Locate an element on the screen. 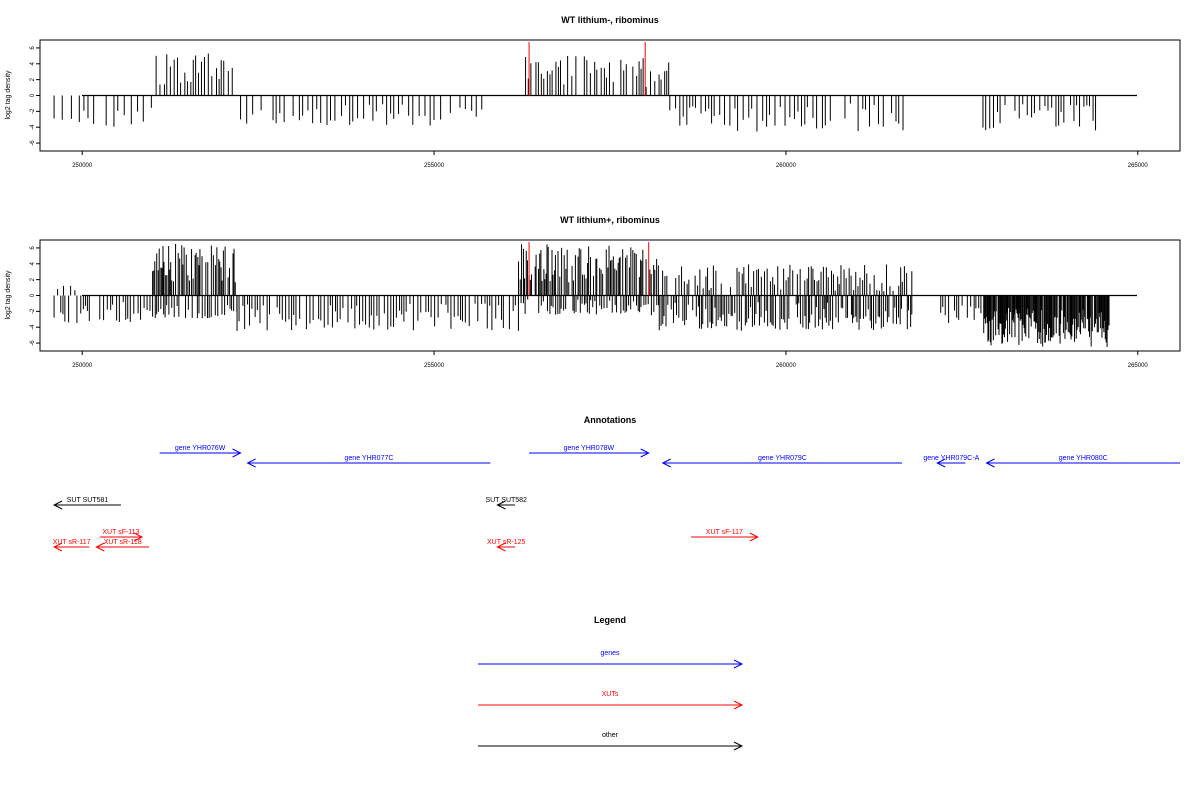  panel-title: WT lithium-, ribominus is located at coordinates (610, 20).